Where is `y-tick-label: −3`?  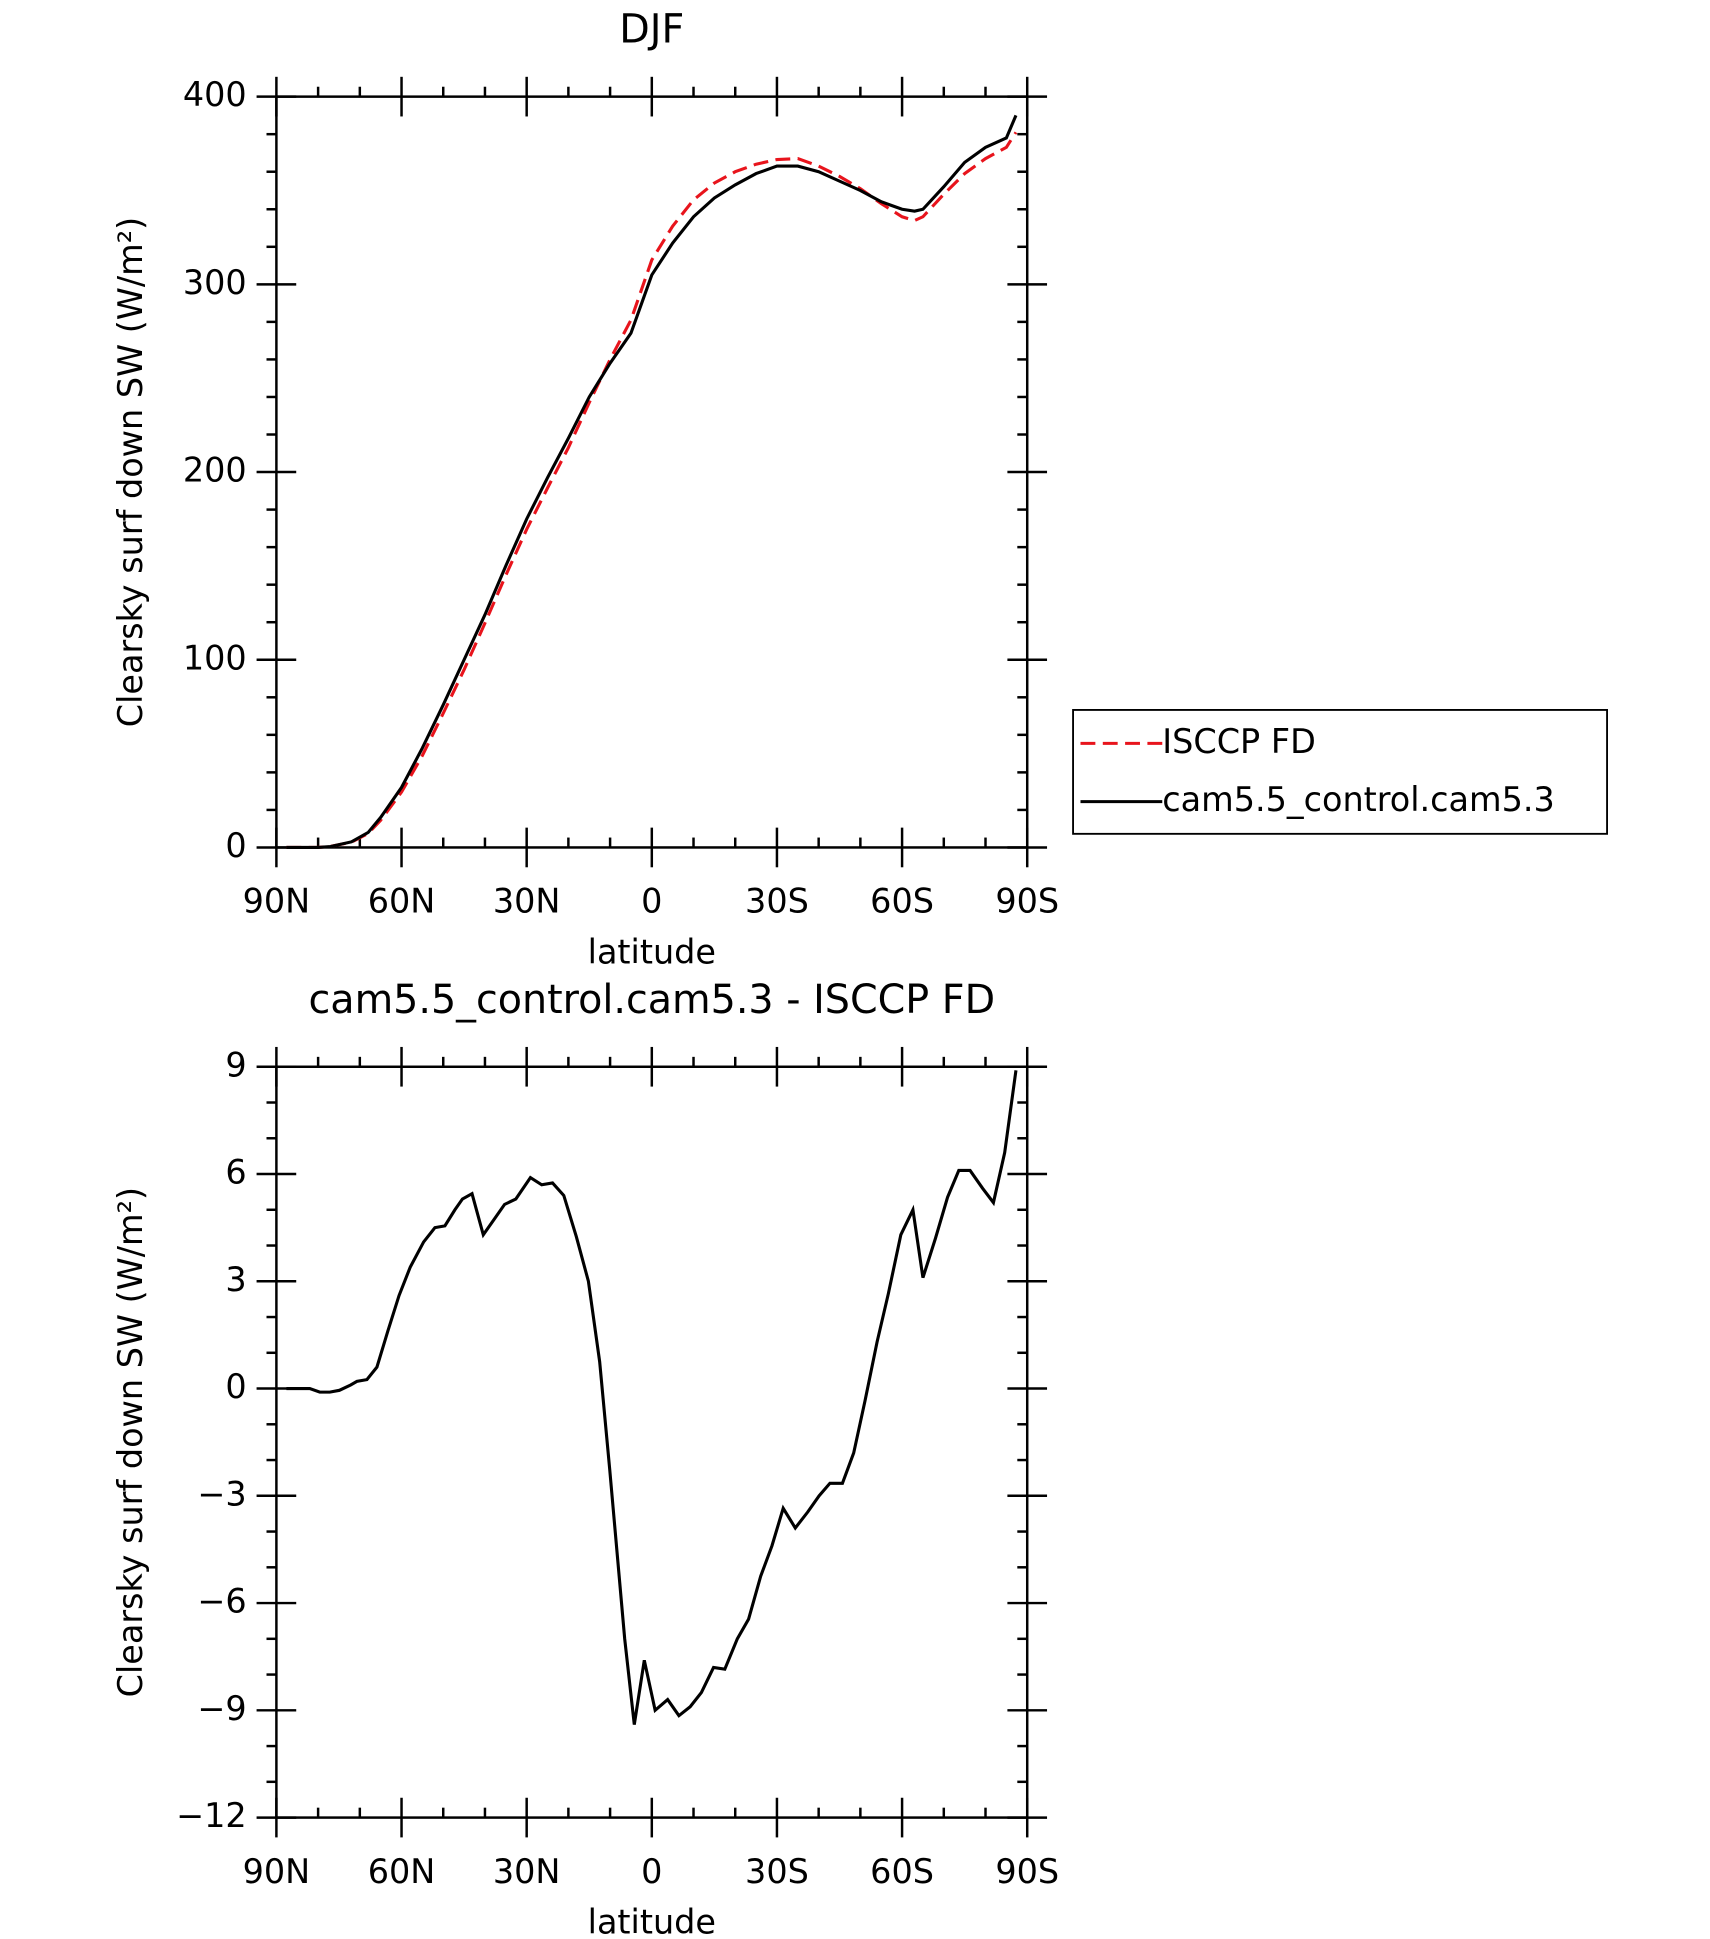 y-tick-label: −3 is located at coordinates (221, 1493).